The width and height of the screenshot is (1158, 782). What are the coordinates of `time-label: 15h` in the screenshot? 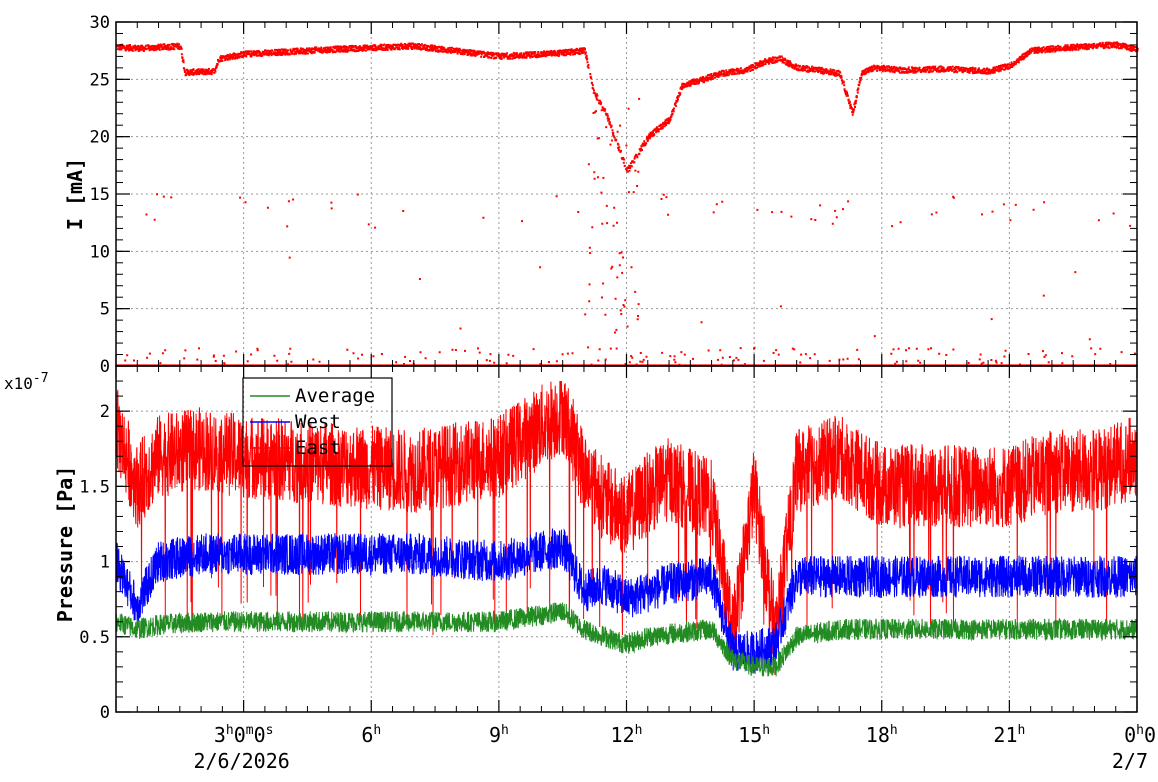 It's located at (754, 735).